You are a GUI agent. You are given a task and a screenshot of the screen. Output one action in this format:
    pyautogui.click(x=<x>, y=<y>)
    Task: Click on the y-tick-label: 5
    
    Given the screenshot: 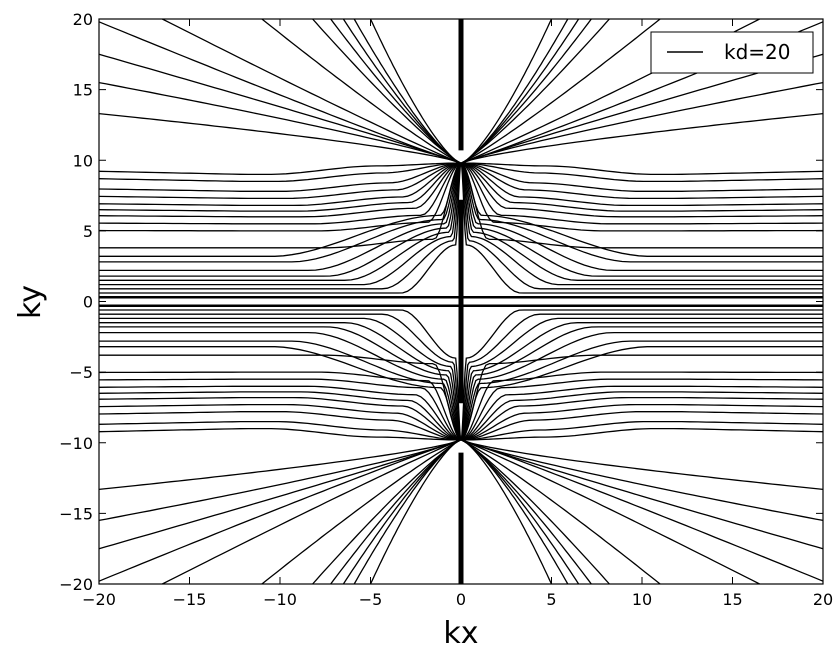 What is the action you would take?
    pyautogui.click(x=88, y=231)
    